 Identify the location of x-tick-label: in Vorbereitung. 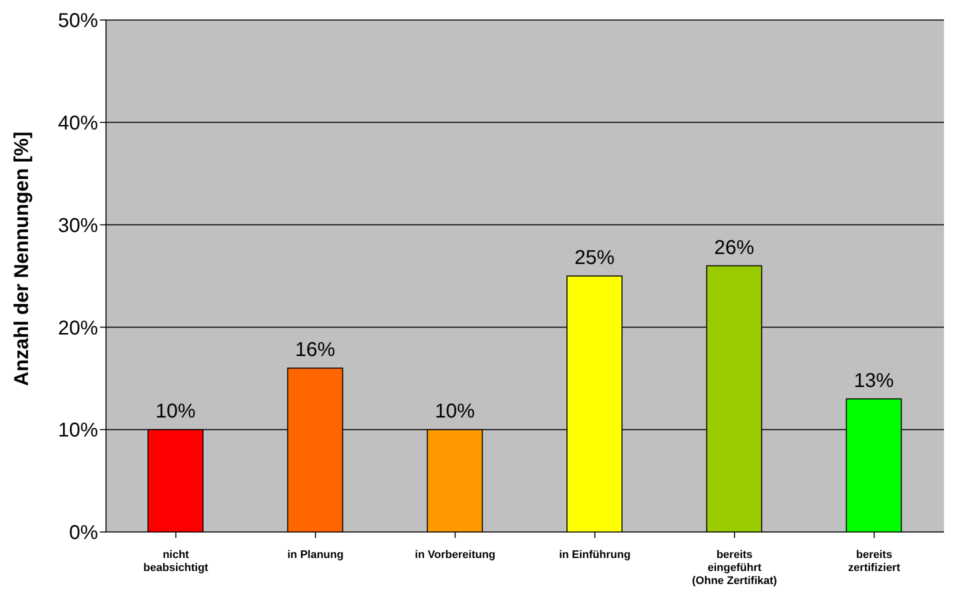
(455, 555).